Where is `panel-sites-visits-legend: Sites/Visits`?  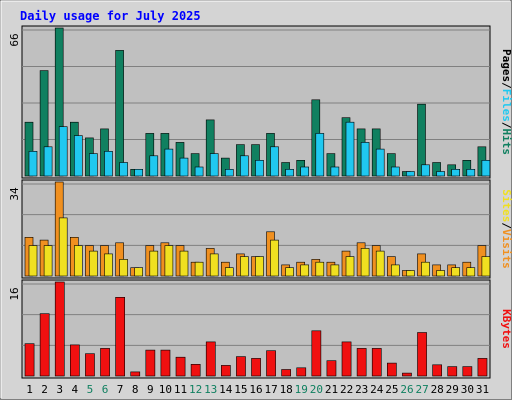 panel-sites-visits-legend: Sites/Visits is located at coordinates (506, 229).